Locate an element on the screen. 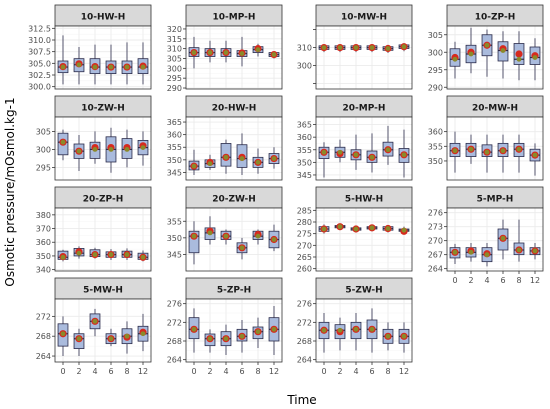 This screenshot has height=409, width=550. y-tick-label: 290 is located at coordinates (435, 87).